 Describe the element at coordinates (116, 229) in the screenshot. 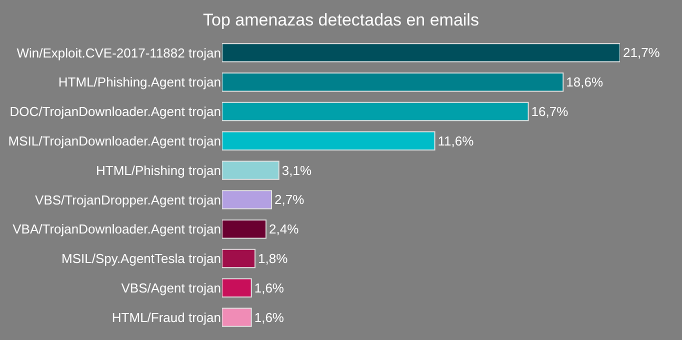

I see `y-tick-label: VBA/TrojanDownloader.Agent trojan` at that location.